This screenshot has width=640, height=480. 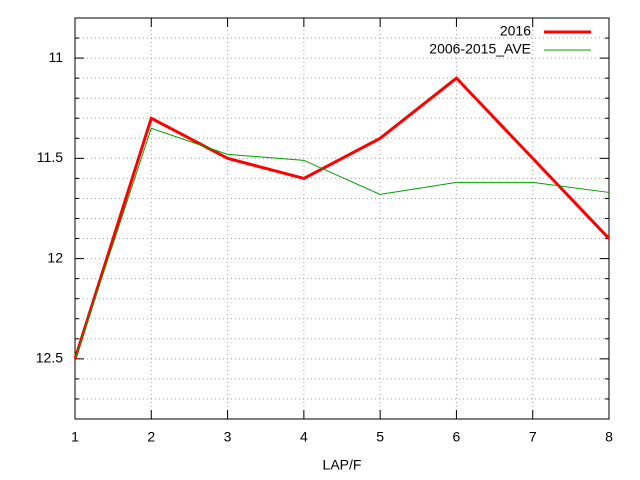 What do you see at coordinates (55, 257) in the screenshot?
I see `y-tick-label: 12` at bounding box center [55, 257].